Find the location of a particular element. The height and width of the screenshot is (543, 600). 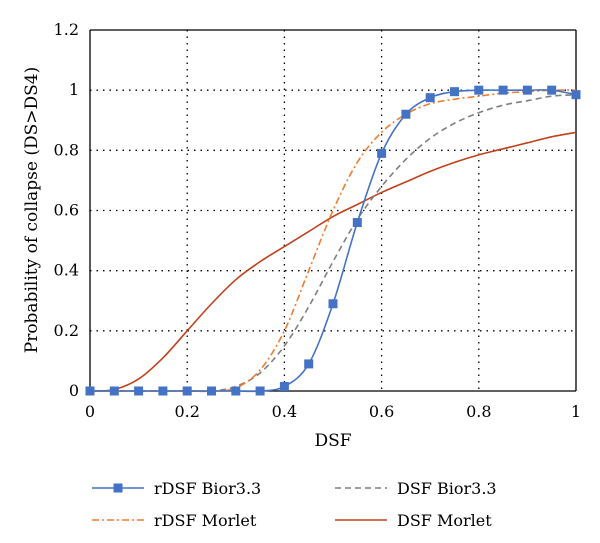

x-tick-label: 1 is located at coordinates (576, 411).